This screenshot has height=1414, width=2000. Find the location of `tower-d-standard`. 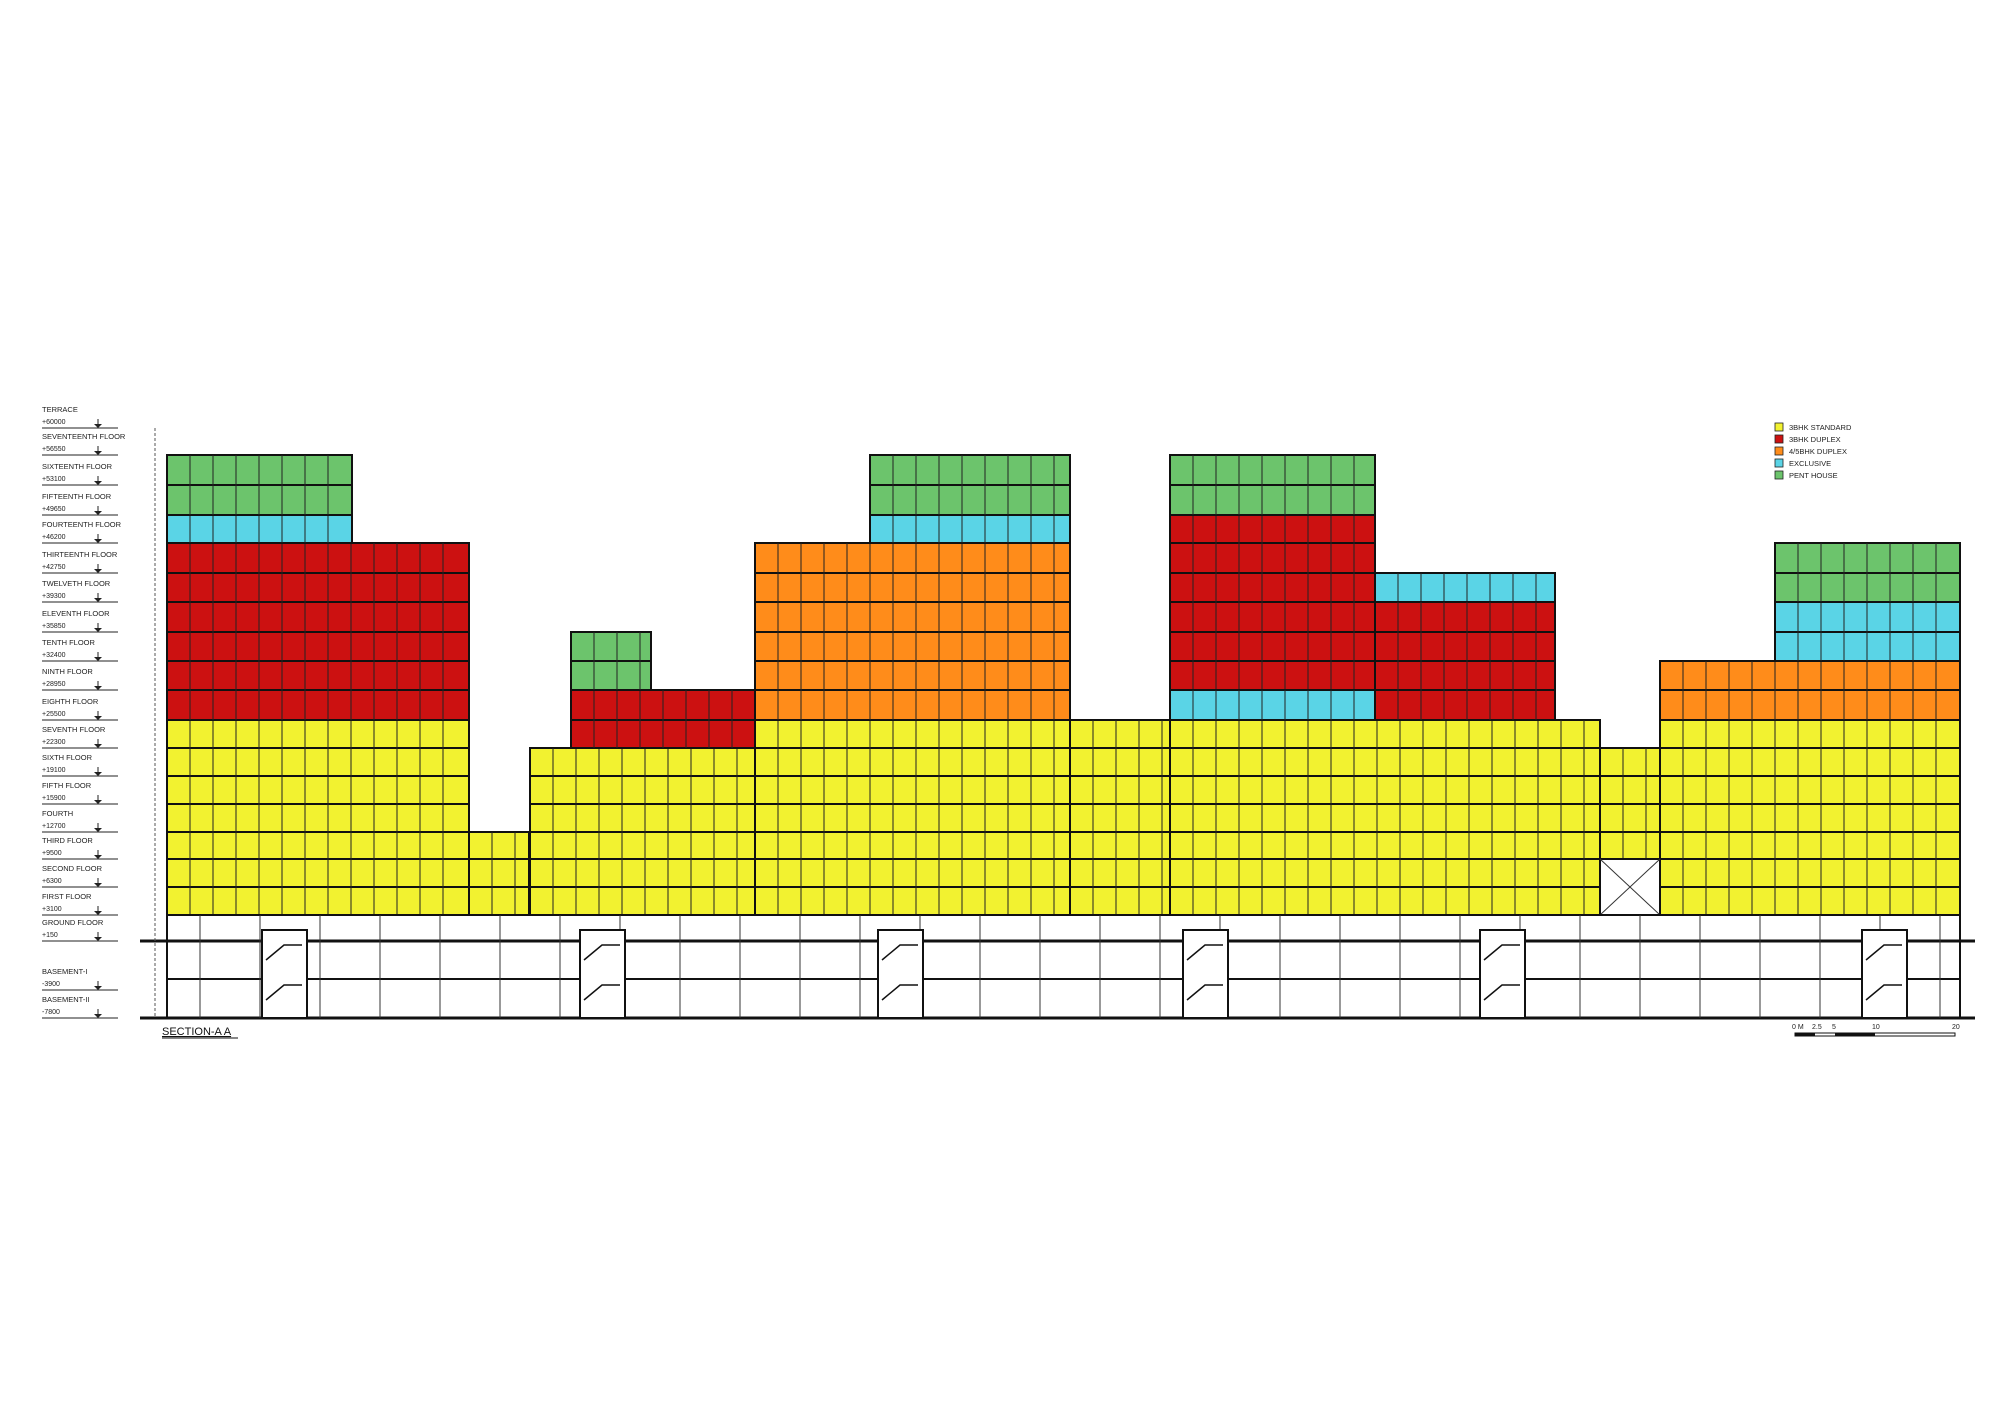

tower-d-standard is located at coordinates (1385, 830).